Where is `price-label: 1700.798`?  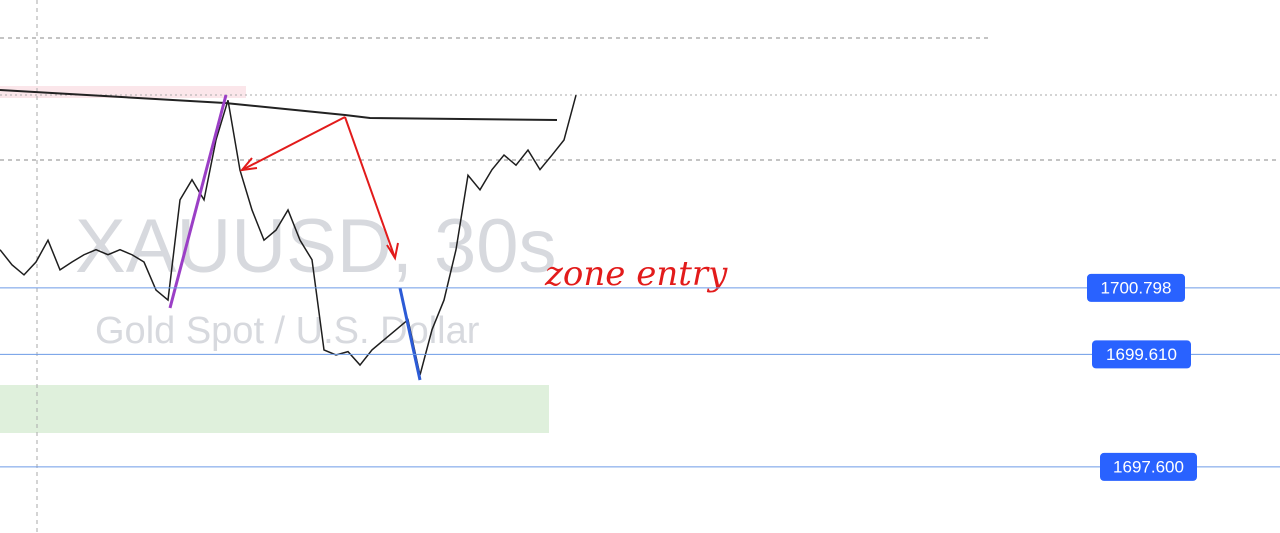 price-label: 1700.798 is located at coordinates (1136, 287).